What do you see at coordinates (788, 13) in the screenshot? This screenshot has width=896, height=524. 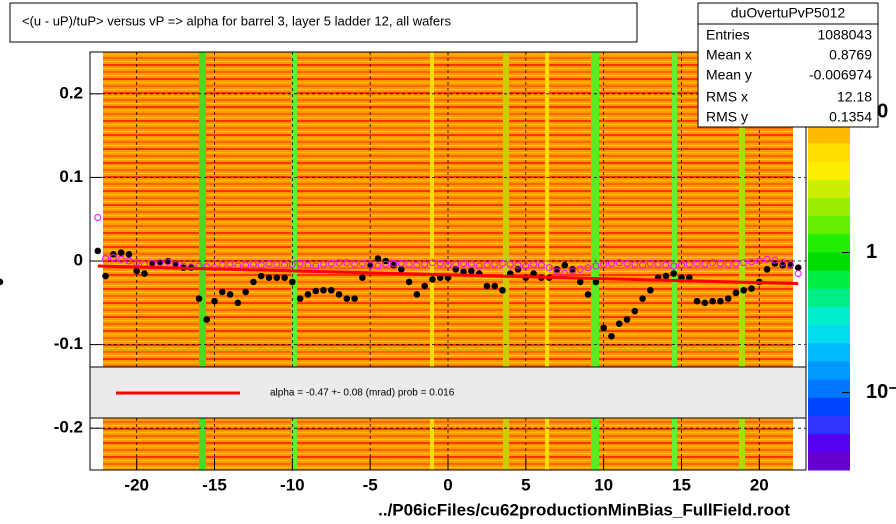 I see `stats-name: duOvertuPvP5012` at bounding box center [788, 13].